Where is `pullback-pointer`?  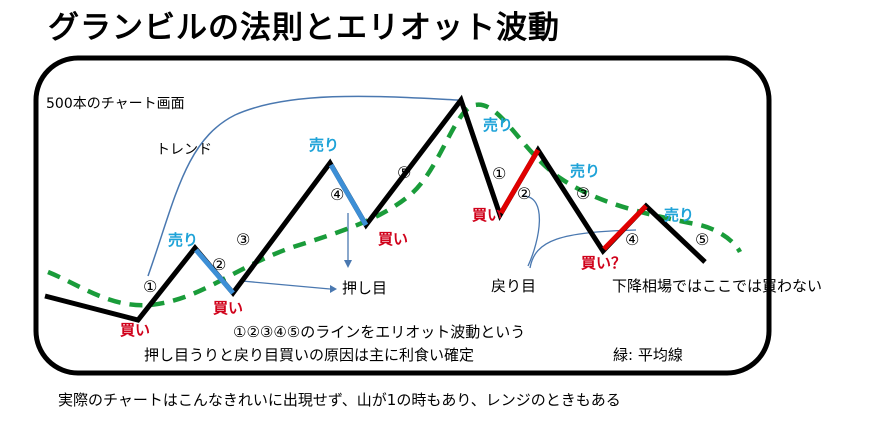 pullback-pointer is located at coordinates (286, 285).